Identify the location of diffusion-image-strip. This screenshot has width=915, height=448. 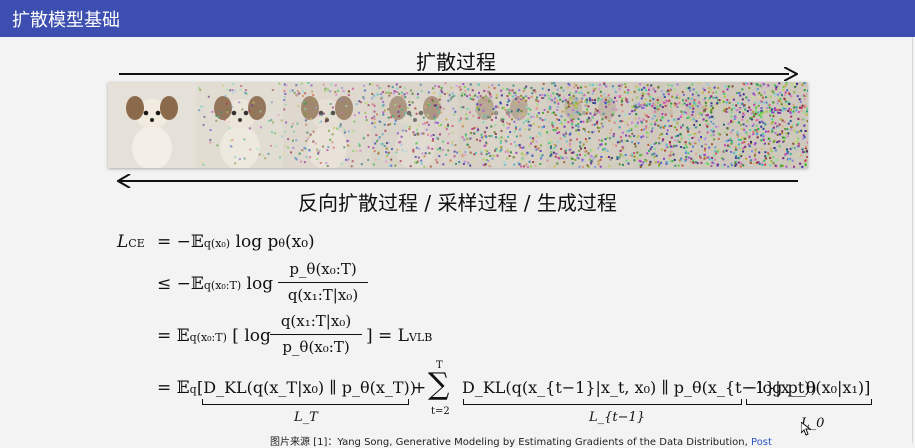
(458, 125).